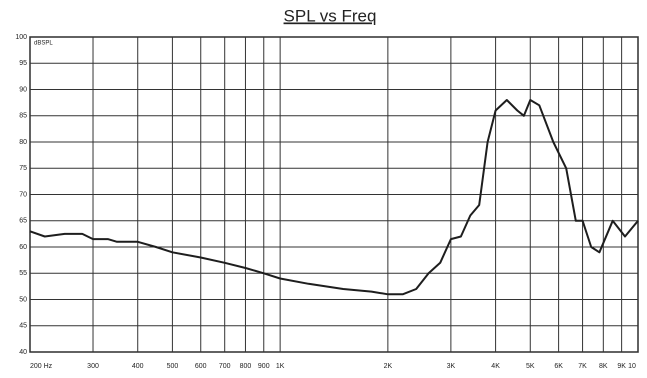 The height and width of the screenshot is (378, 647). I want to click on x-tick-label: 6K, so click(558, 366).